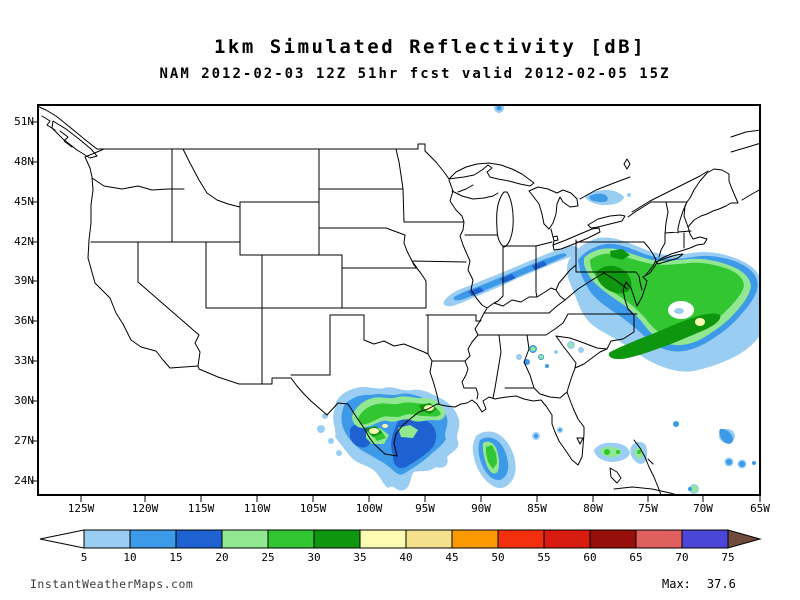 The image size is (800, 600). What do you see at coordinates (145, 508) in the screenshot?
I see `lon-tick-label: 120W` at bounding box center [145, 508].